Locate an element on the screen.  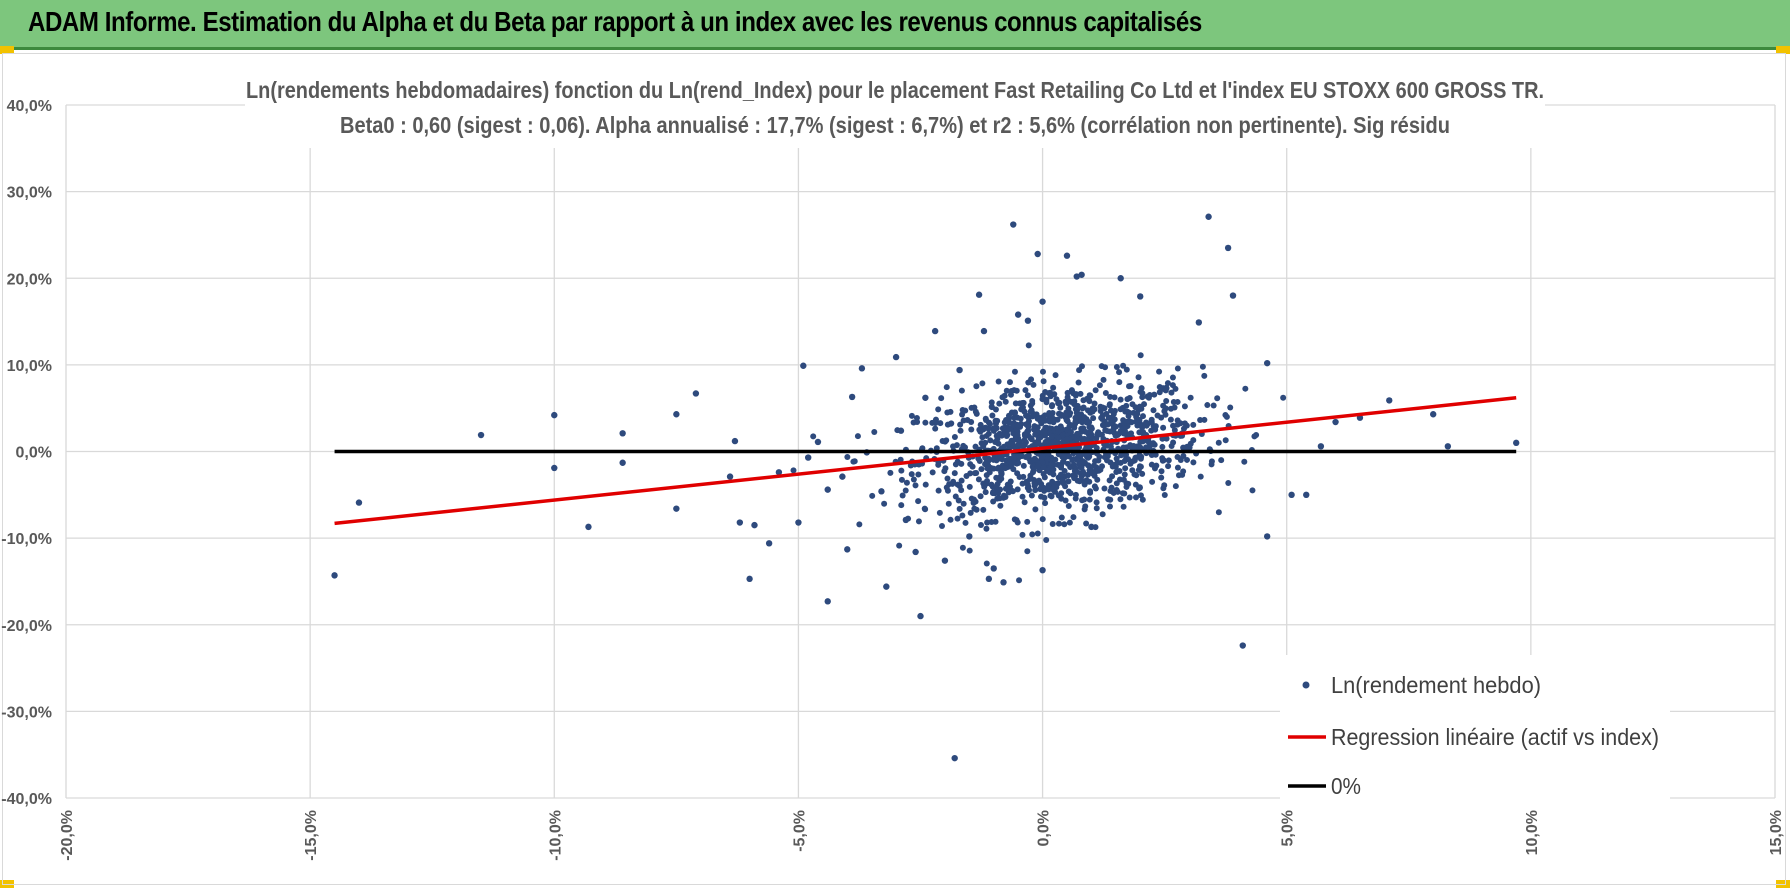
legend-label: 0% is located at coordinates (1346, 786).